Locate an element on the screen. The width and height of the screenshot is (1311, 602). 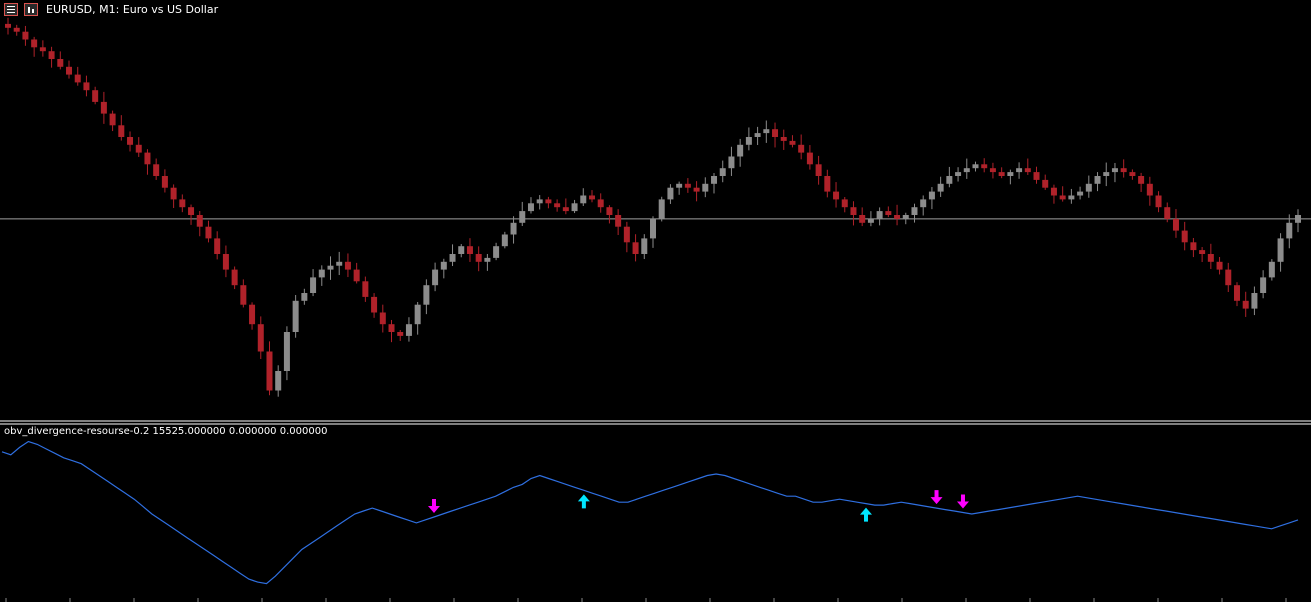
buy-arrow-icon is located at coordinates (866, 514).